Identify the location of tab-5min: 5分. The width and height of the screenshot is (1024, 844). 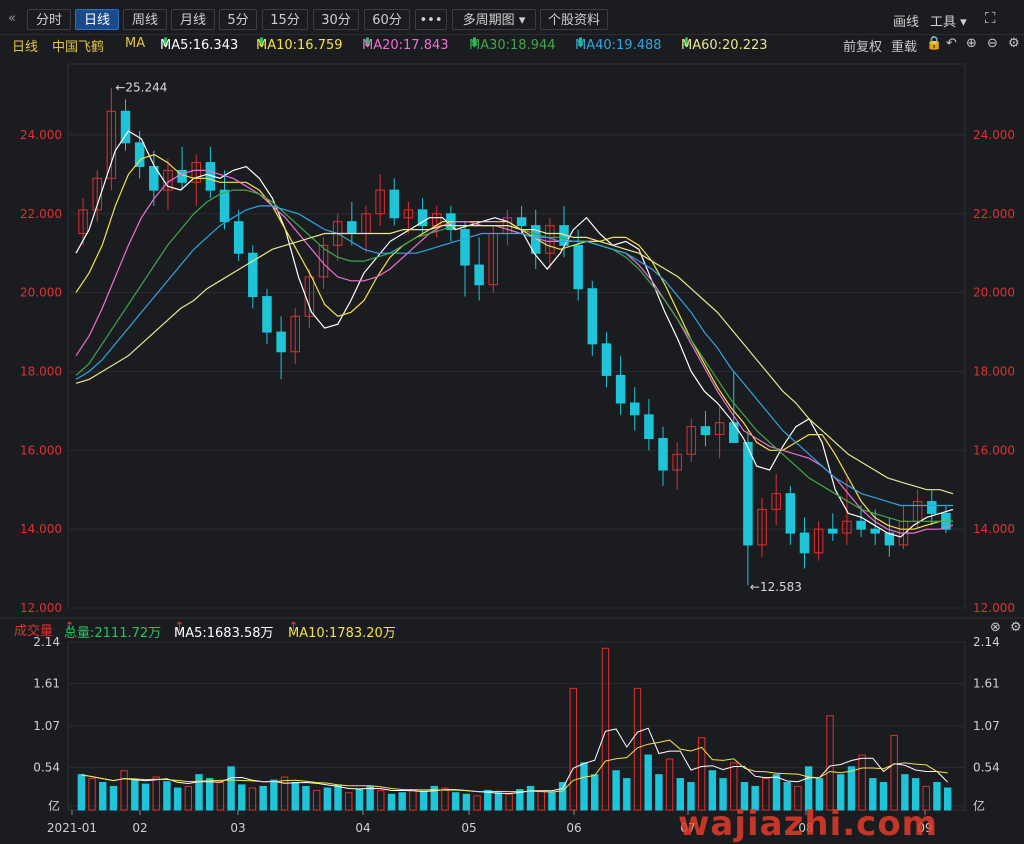
(238, 19).